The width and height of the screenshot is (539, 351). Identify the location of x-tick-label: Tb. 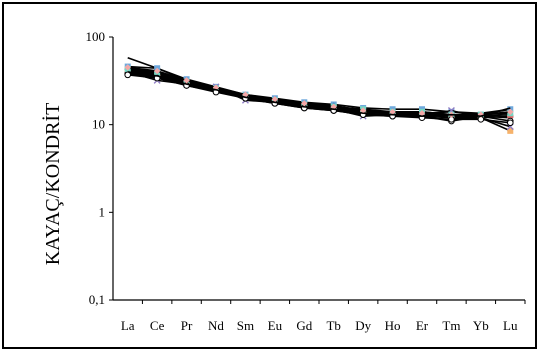
(333, 325).